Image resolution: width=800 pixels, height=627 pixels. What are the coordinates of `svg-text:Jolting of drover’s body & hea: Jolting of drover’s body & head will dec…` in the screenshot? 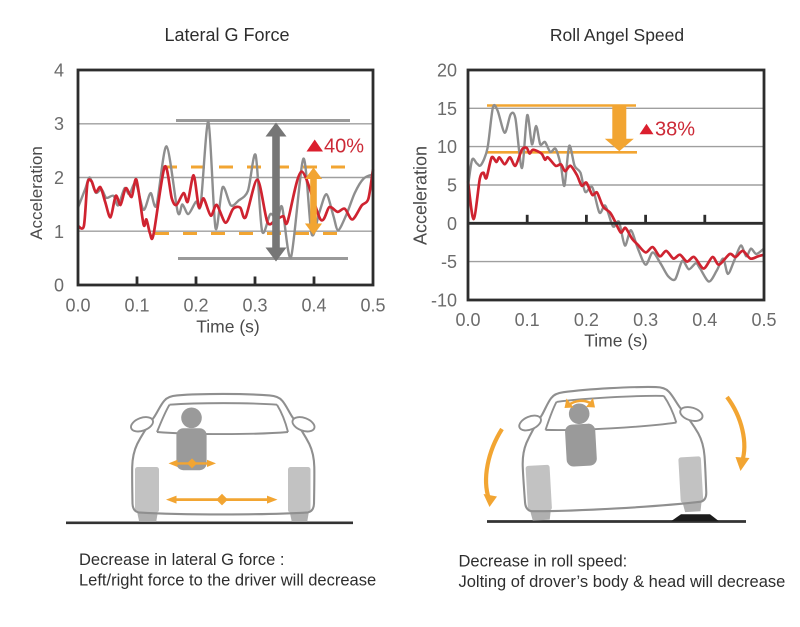 It's located at (622, 582).